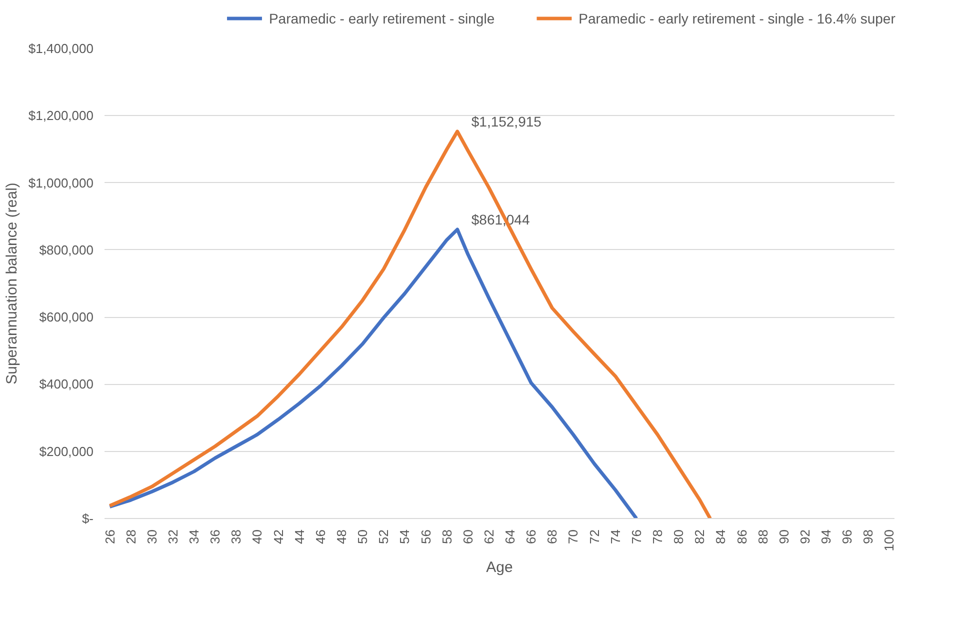 Image resolution: width=956 pixels, height=632 pixels. Describe the element at coordinates (636, 536) in the screenshot. I see `x-tick-label: 76` at that location.